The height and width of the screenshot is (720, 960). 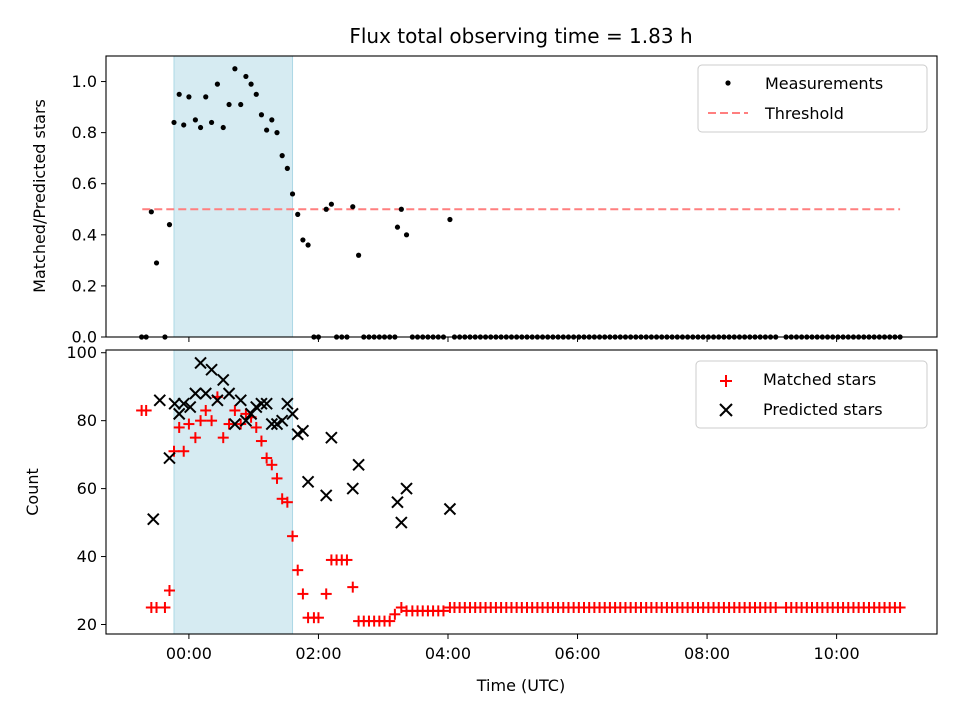 I want to click on top-panel-shaded-span, so click(x=233, y=196).